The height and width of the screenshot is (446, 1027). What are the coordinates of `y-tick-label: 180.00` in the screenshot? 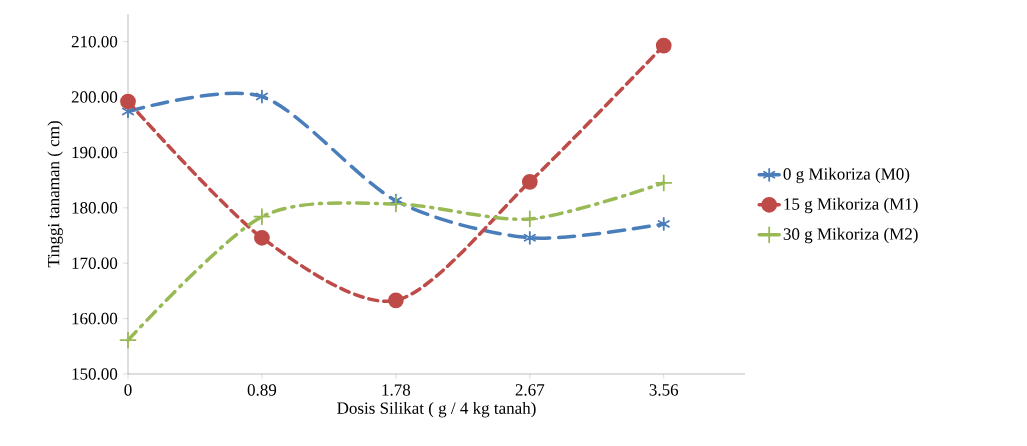 It's located at (95, 208).